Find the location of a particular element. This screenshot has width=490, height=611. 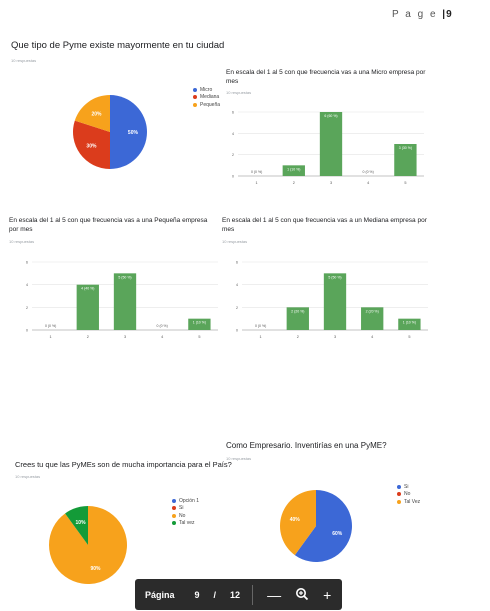

page-header-label: P a g e is located at coordinates (415, 14).